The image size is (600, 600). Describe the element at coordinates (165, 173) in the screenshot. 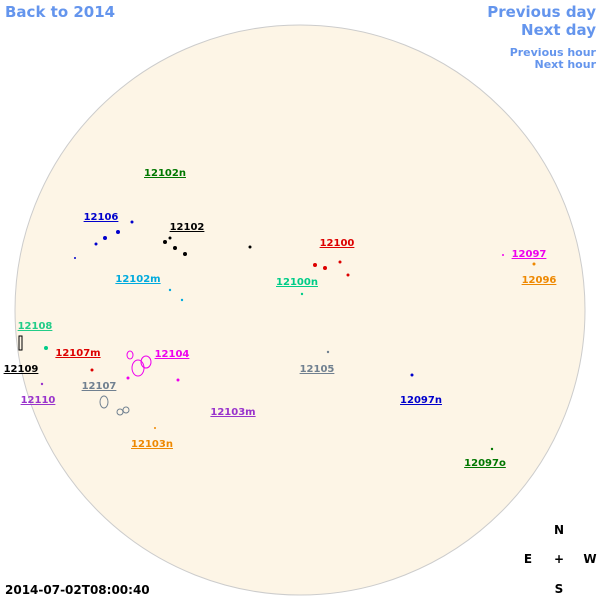

I see `region-label: 12102n` at that location.